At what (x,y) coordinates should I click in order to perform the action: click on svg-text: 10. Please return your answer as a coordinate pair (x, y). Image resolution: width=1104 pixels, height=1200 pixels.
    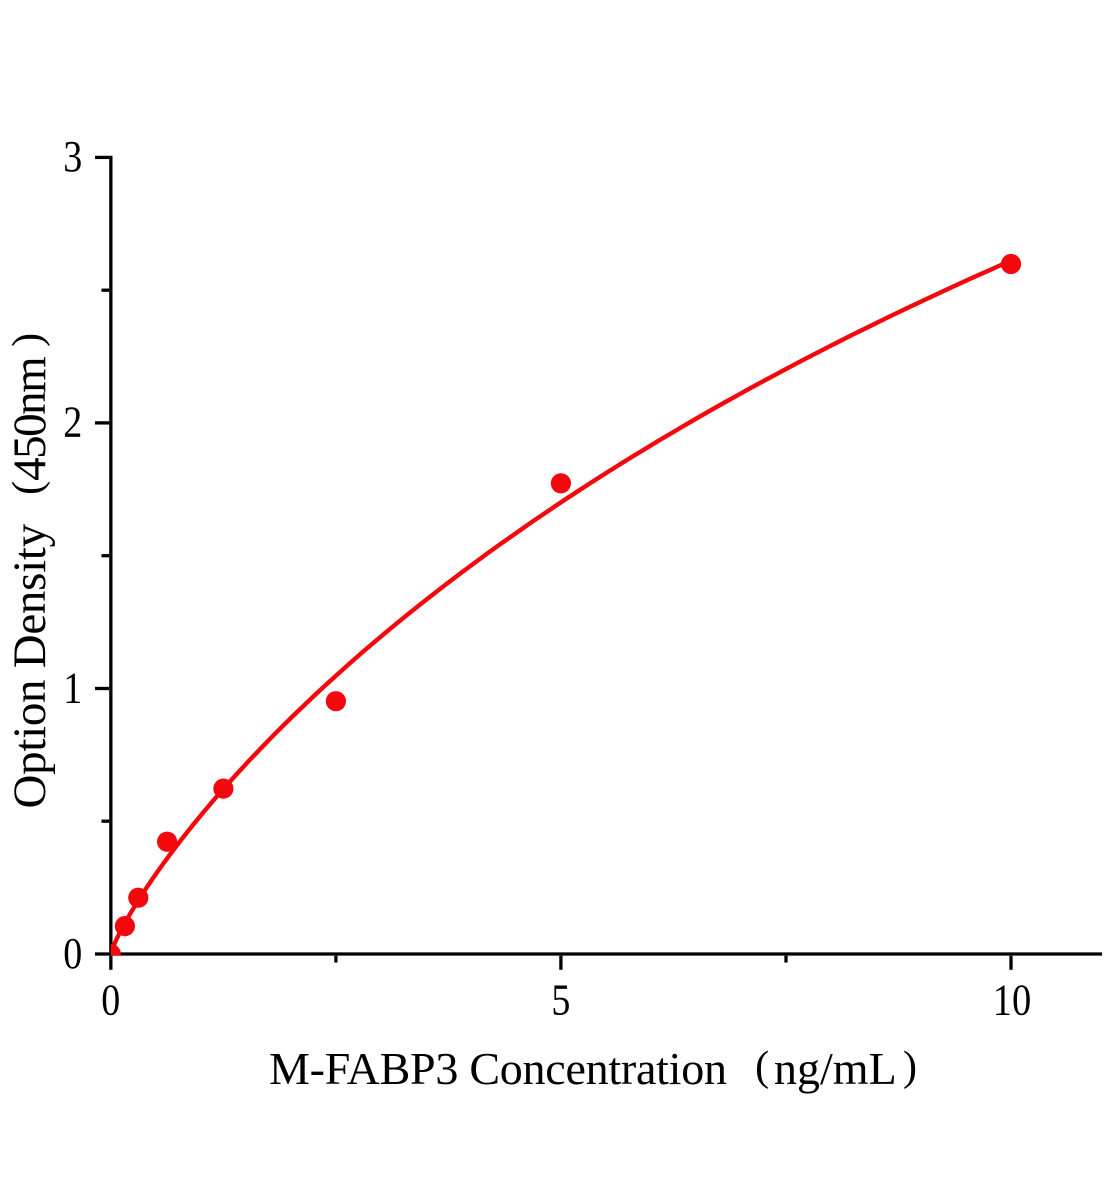
    Looking at the image, I should click on (1012, 999).